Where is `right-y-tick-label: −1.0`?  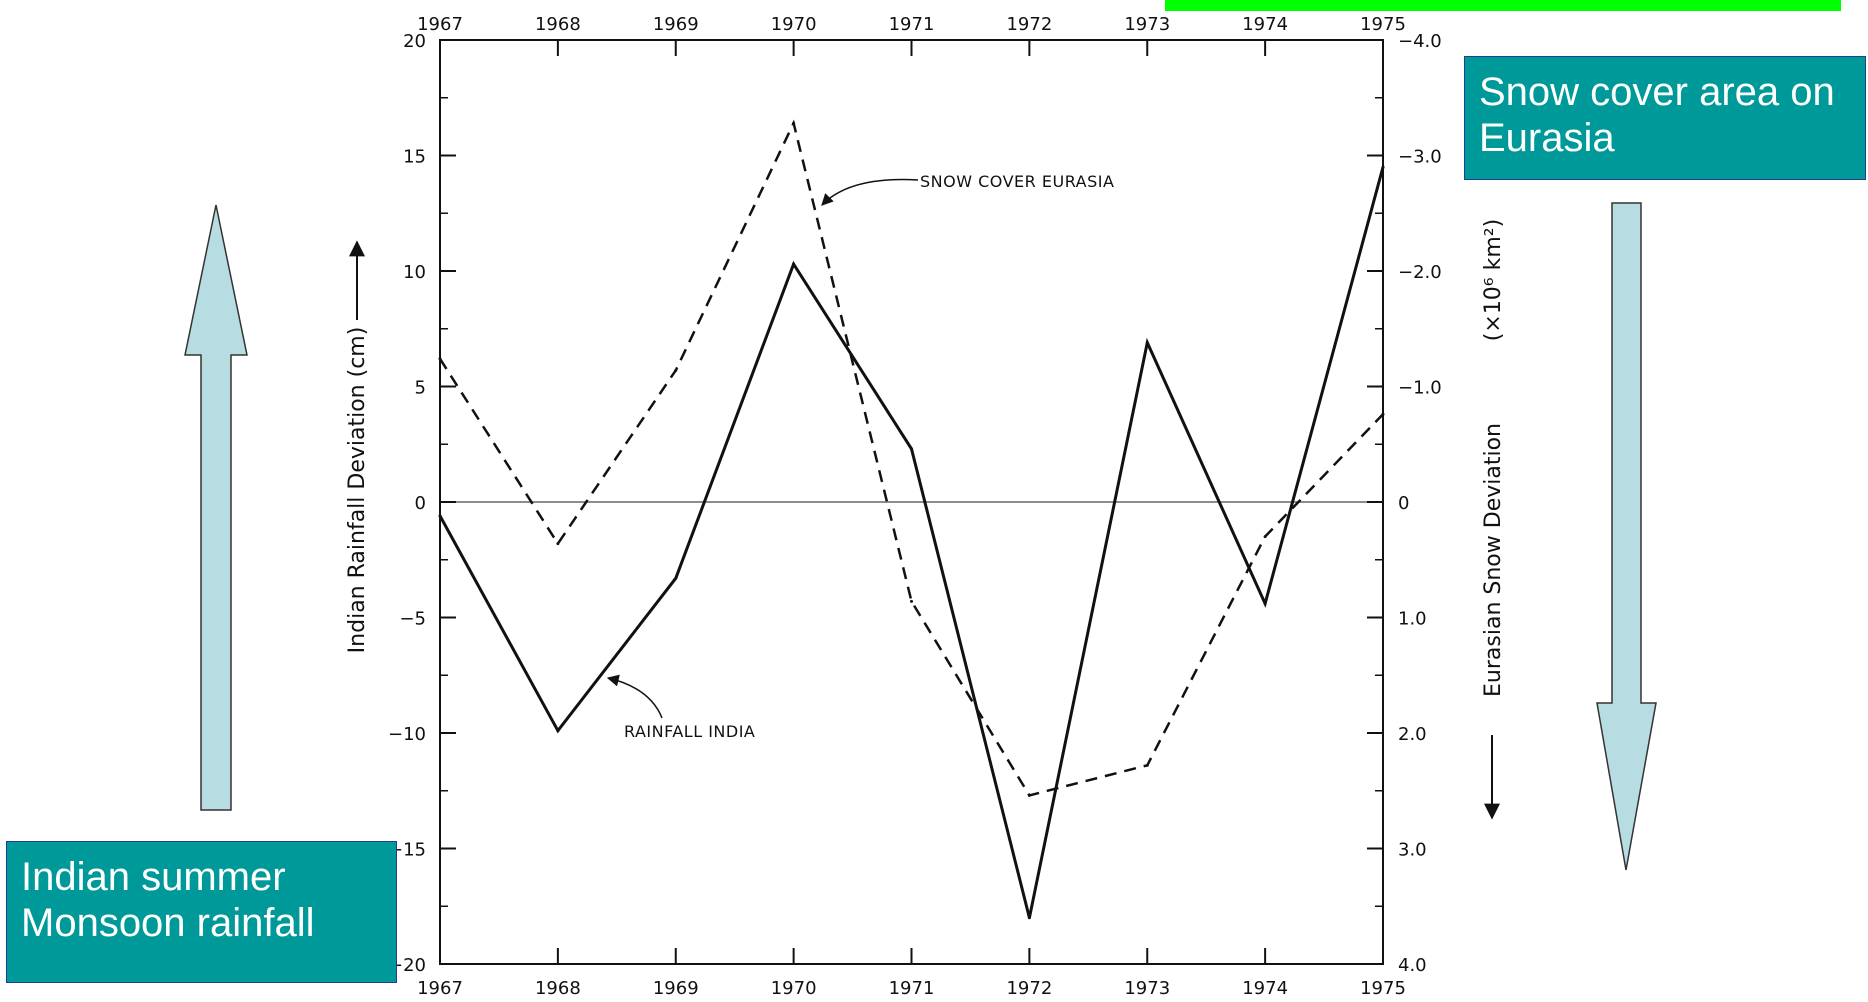 right-y-tick-label: −1.0 is located at coordinates (1420, 388).